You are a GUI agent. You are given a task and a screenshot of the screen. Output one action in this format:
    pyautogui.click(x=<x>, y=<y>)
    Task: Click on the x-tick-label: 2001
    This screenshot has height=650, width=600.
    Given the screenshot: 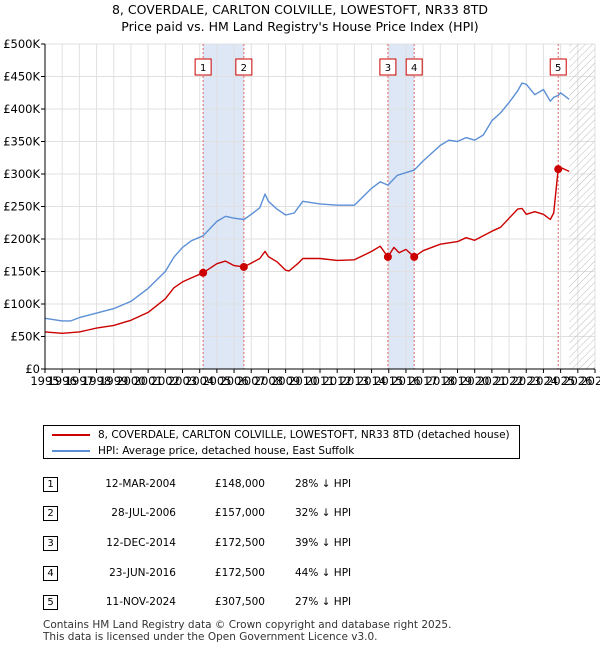 What is the action you would take?
    pyautogui.click(x=147, y=381)
    